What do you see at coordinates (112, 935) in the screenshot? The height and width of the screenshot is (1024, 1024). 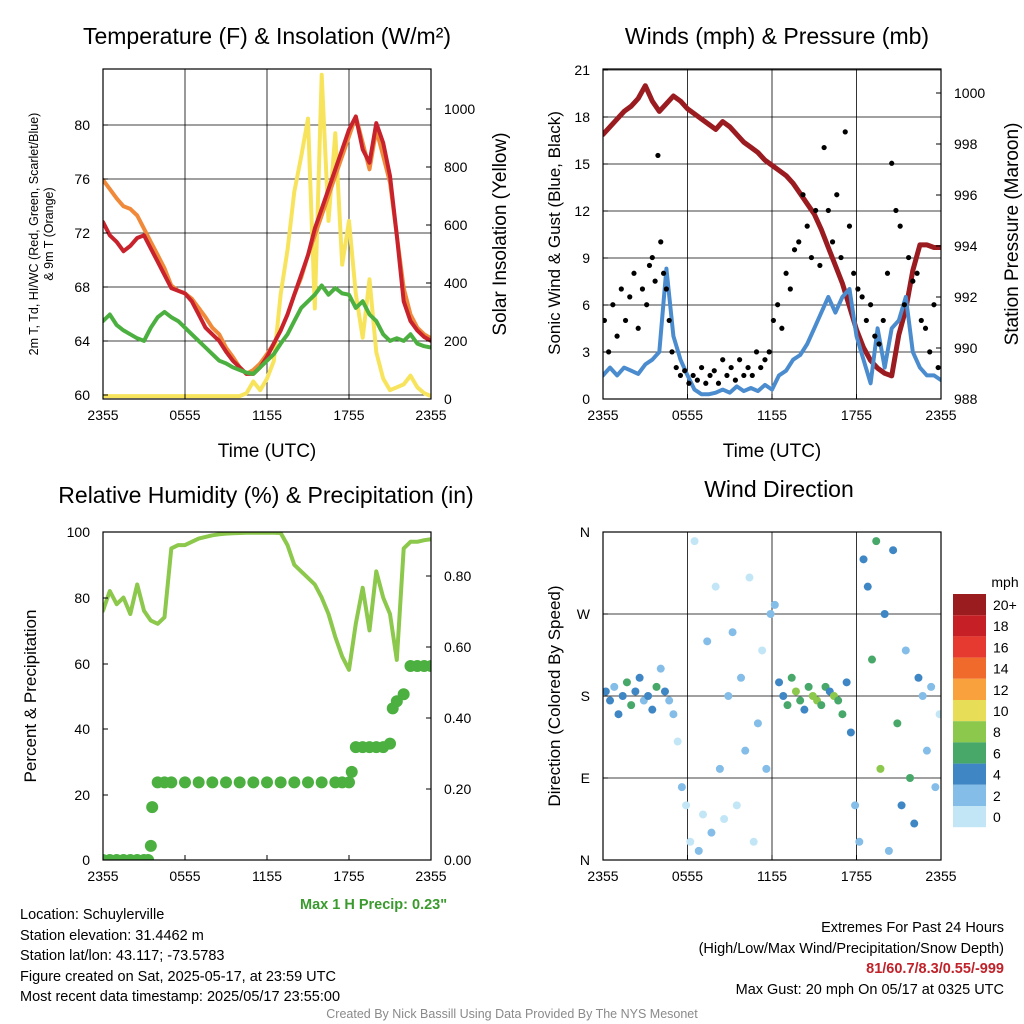 I see `elevation-text: Station elevation: 31.4462 m` at bounding box center [112, 935].